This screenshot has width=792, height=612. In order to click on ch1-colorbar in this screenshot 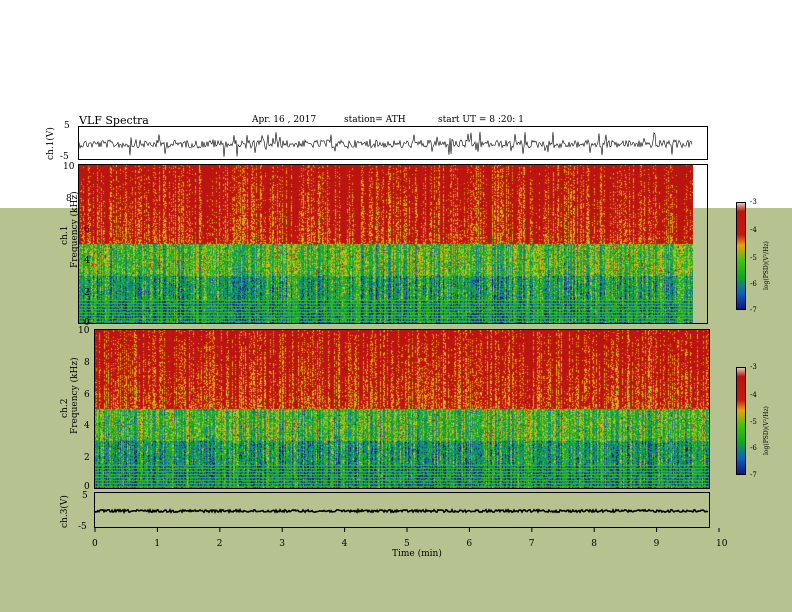, I will do `click(741, 256)`.